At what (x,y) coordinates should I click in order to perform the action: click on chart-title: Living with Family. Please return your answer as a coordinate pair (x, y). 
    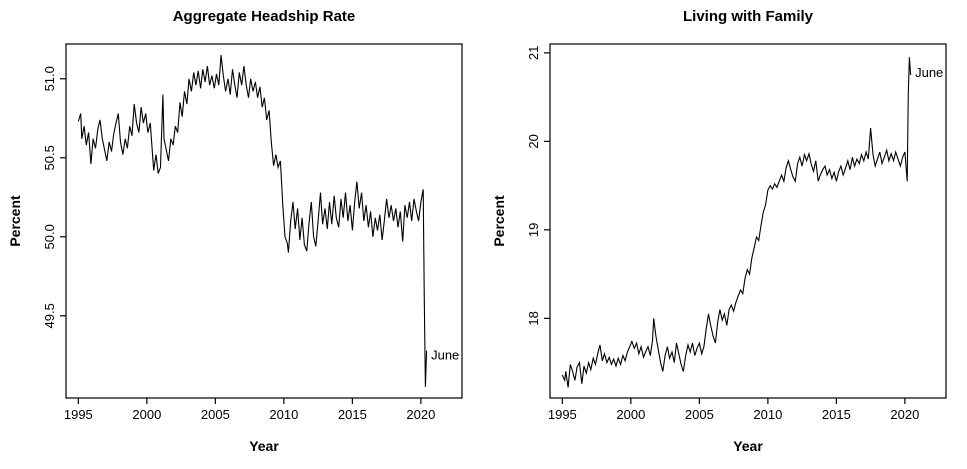
    Looking at the image, I should click on (748, 16).